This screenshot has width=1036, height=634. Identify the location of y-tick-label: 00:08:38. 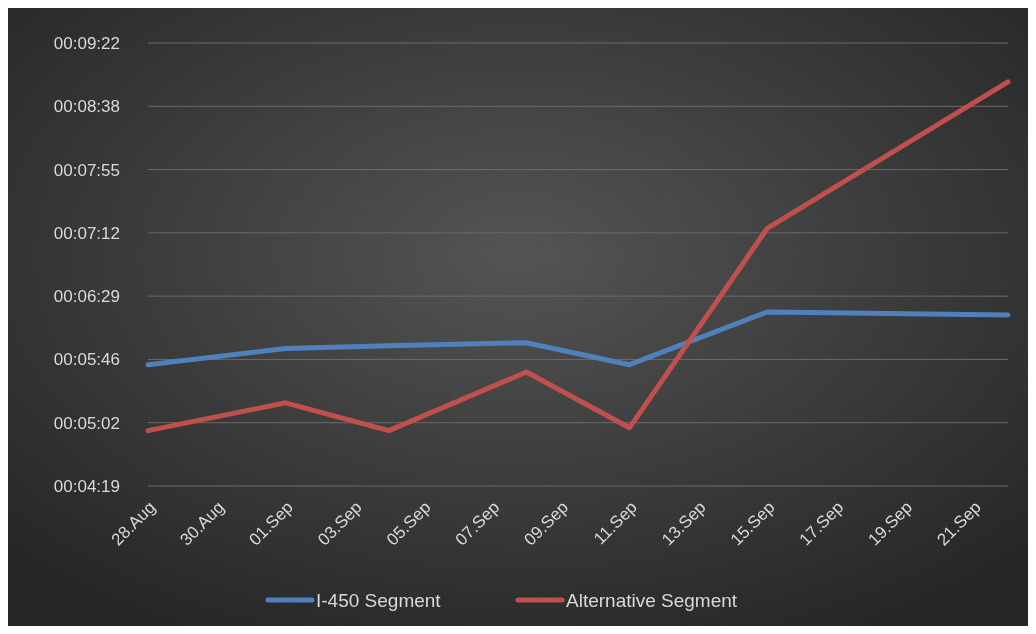
(86, 107).